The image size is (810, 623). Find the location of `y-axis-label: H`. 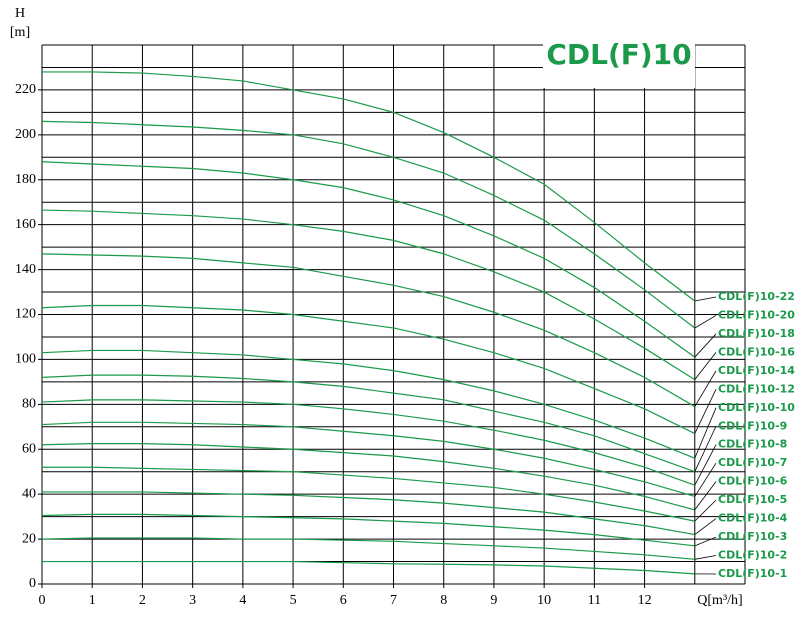

y-axis-label: H is located at coordinates (20, 13).